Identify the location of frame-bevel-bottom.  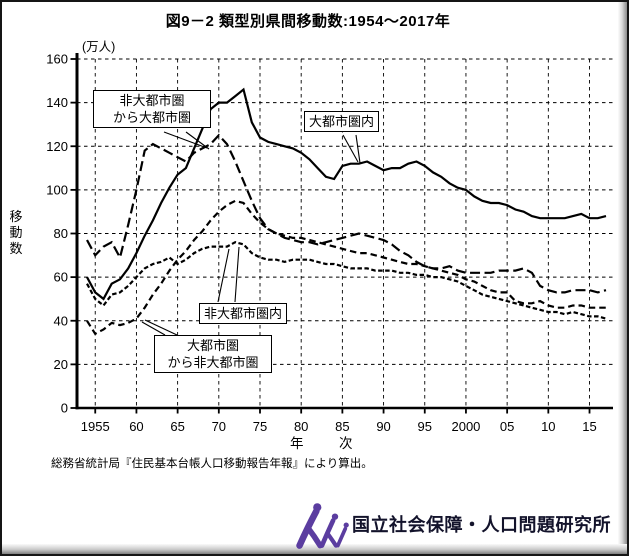
(314, 549).